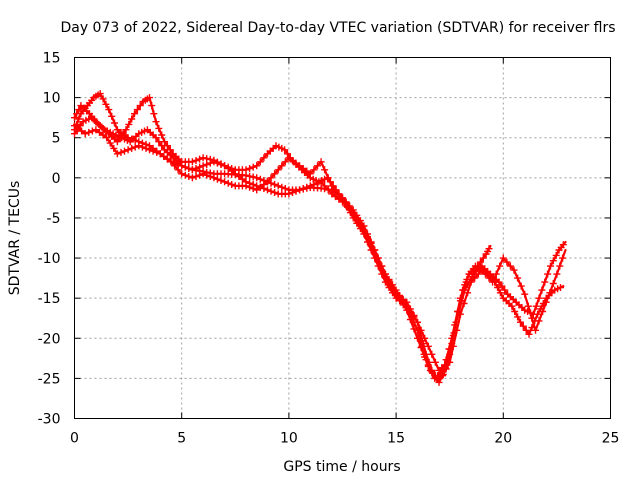 Image resolution: width=640 pixels, height=480 pixels. Describe the element at coordinates (503, 439) in the screenshot. I see `x-tick-label: 20` at that location.